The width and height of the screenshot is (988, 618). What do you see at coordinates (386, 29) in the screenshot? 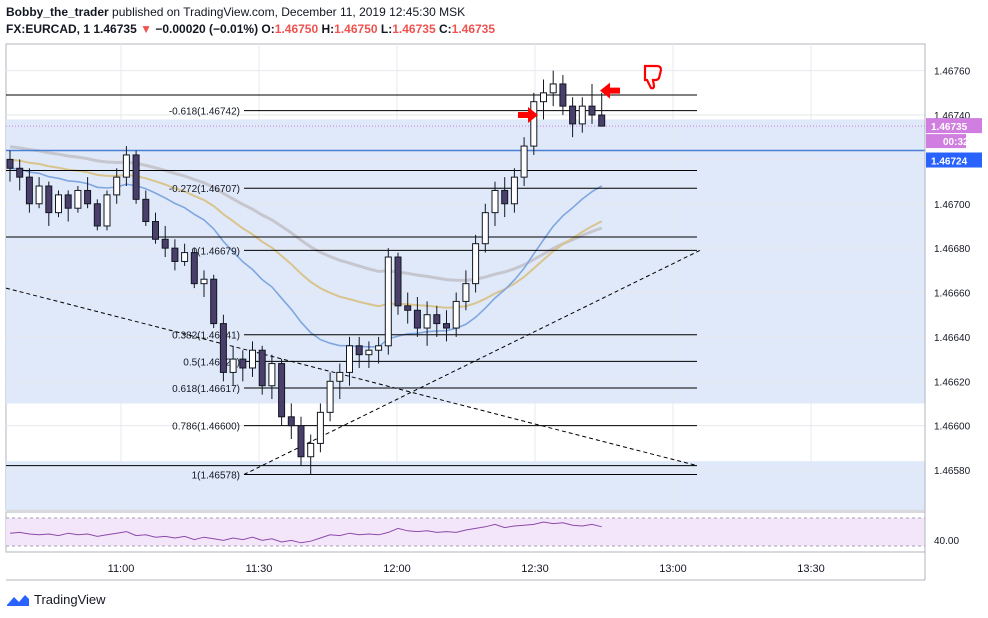
I see `low-label: L:` at bounding box center [386, 29].